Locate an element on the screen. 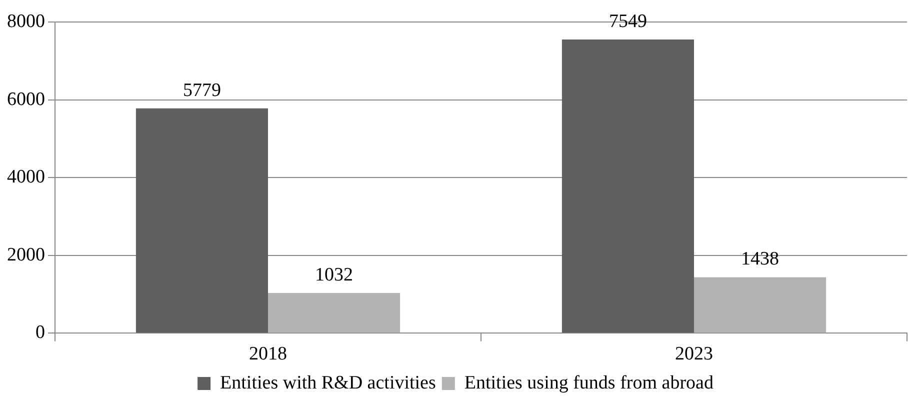  data-label: 1032 is located at coordinates (334, 275).